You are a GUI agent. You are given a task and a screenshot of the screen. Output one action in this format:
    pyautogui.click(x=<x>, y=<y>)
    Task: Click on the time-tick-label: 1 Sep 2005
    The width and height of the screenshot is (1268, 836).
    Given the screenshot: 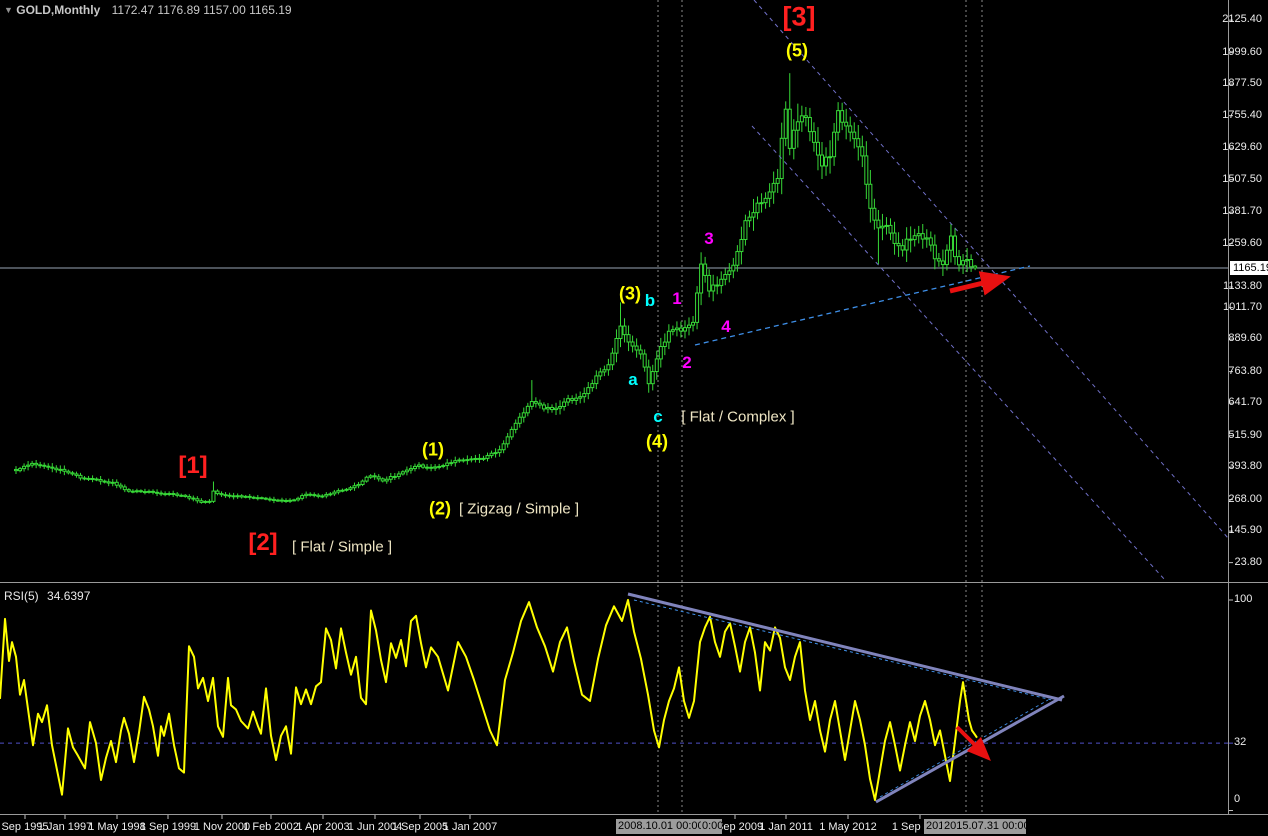 What is the action you would take?
    pyautogui.click(x=420, y=827)
    